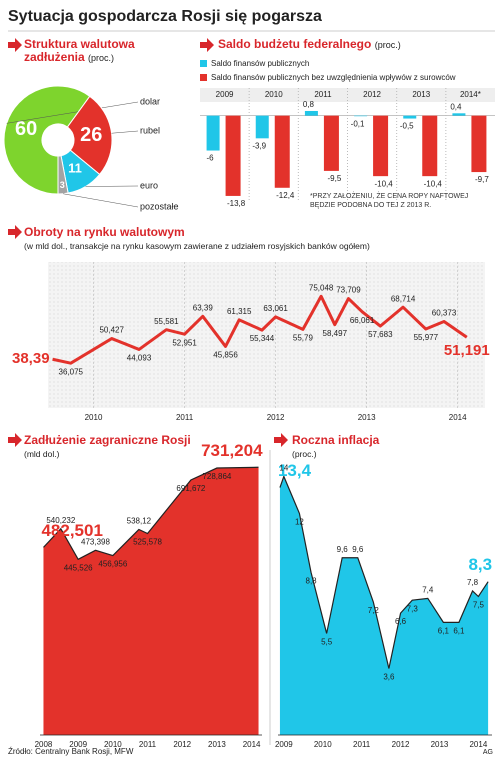 The width and height of the screenshot is (501, 760). What do you see at coordinates (165, 16) in the screenshot?
I see `page-title: Sytuacja gospodarcza Rosji się pogarsza` at bounding box center [165, 16].